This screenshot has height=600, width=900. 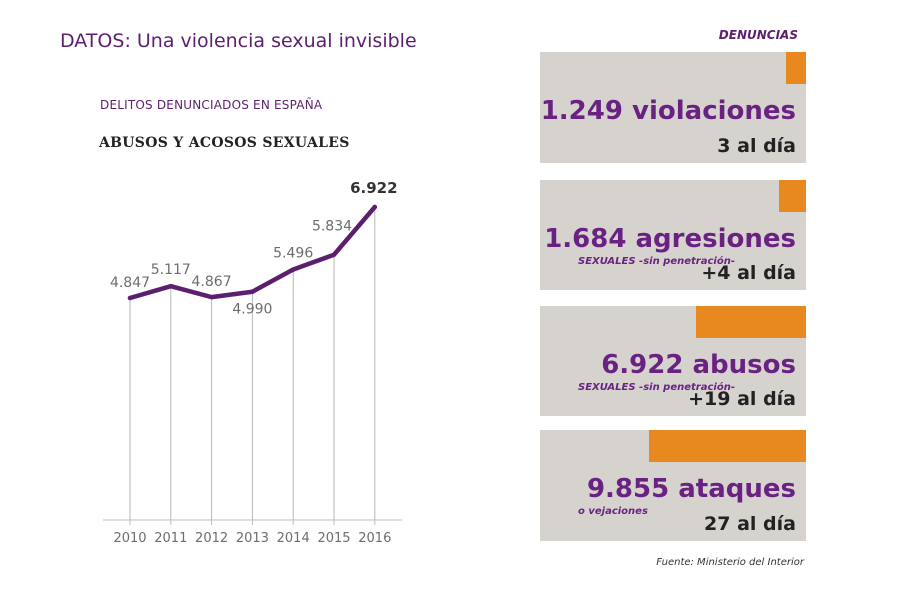 I want to click on stat-card-violaciones: 1.249 violaciones 3 al día, so click(x=673, y=107).